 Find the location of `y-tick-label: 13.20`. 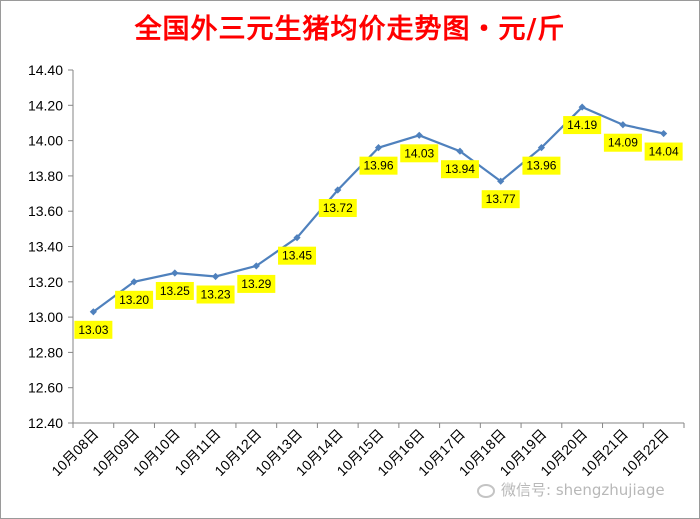

y-tick-label: 13.20 is located at coordinates (45, 282).